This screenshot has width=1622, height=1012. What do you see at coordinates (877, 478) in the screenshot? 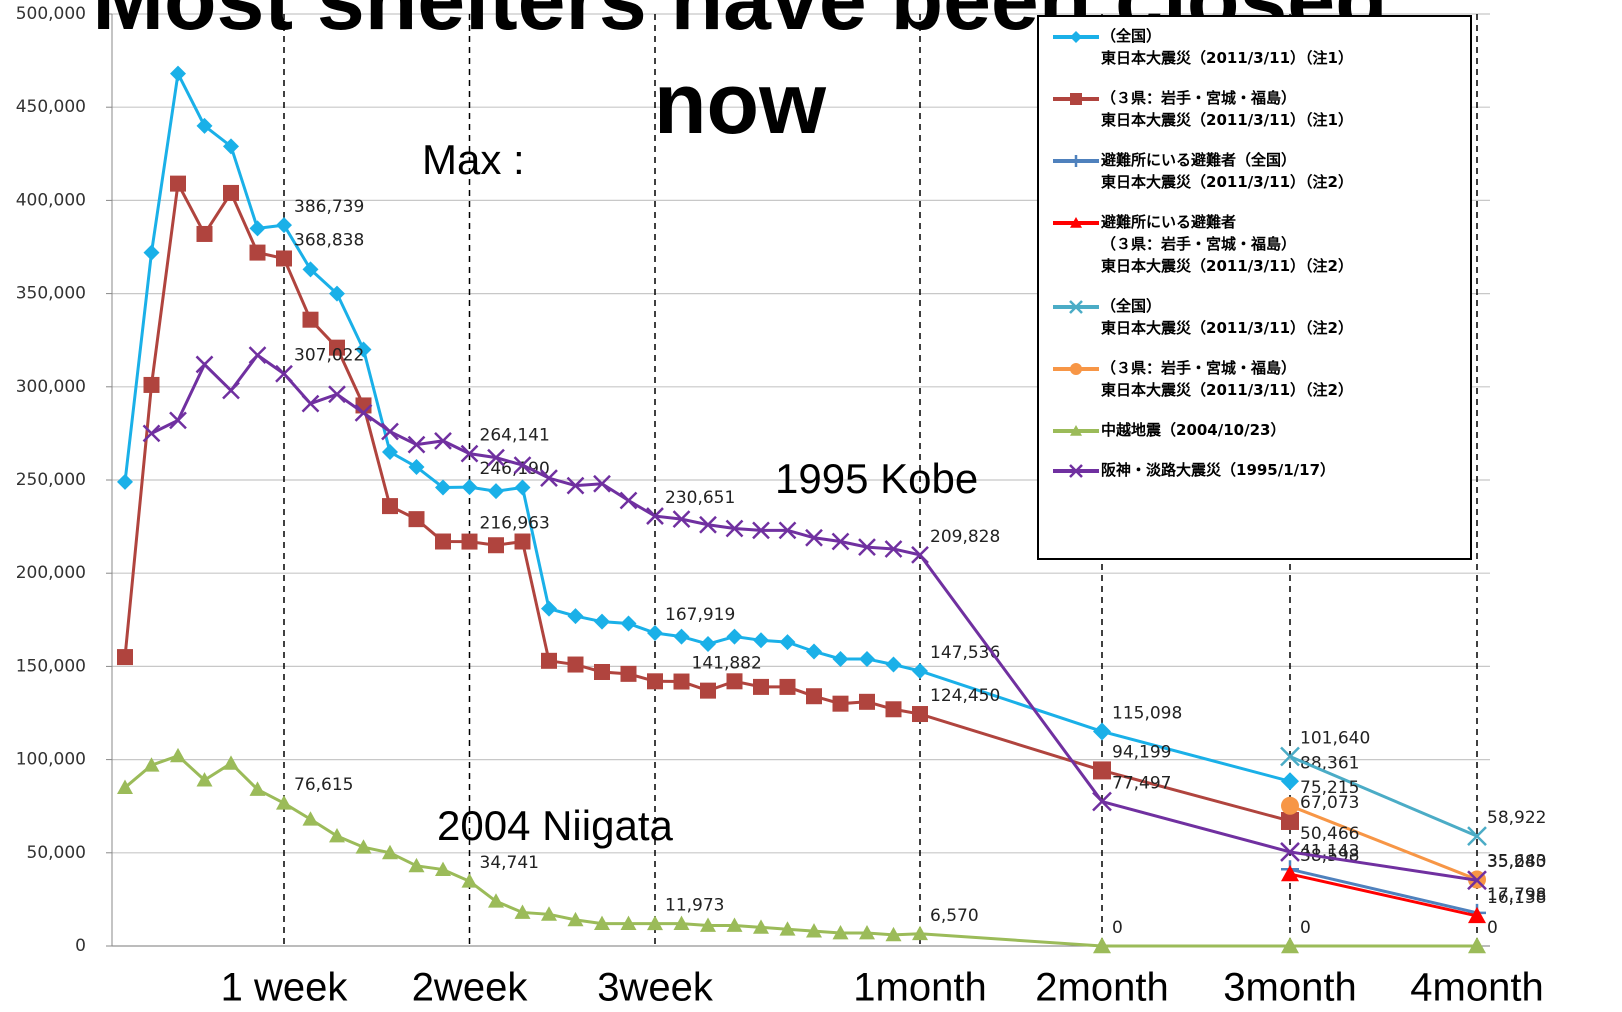
I see `annotation: 1995 Kobe` at bounding box center [877, 478].